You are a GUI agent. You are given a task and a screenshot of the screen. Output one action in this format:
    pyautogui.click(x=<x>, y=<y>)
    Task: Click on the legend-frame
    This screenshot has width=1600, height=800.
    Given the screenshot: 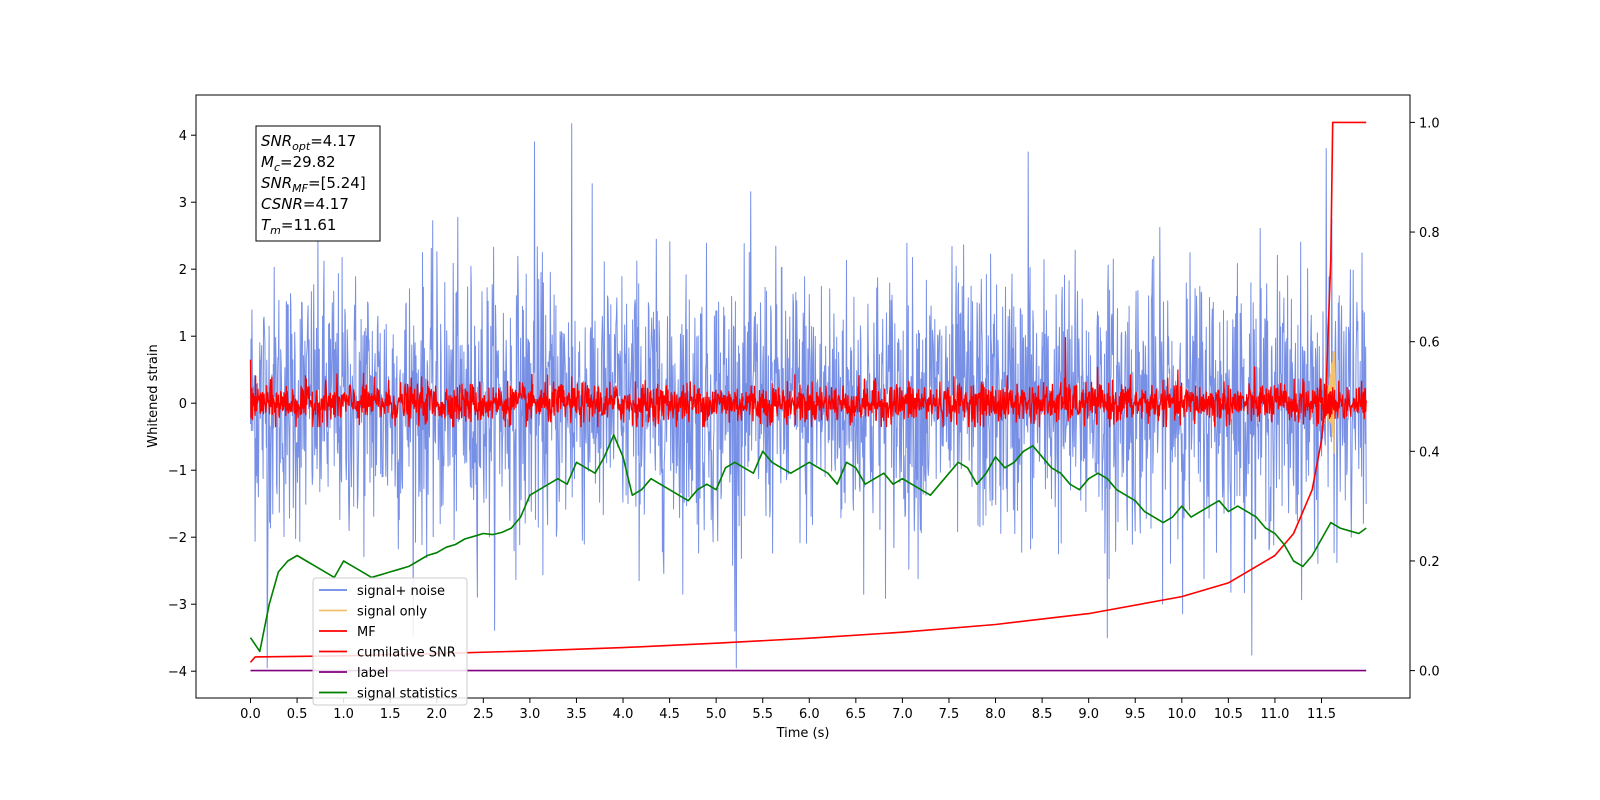 What is the action you would take?
    pyautogui.click(x=390, y=641)
    